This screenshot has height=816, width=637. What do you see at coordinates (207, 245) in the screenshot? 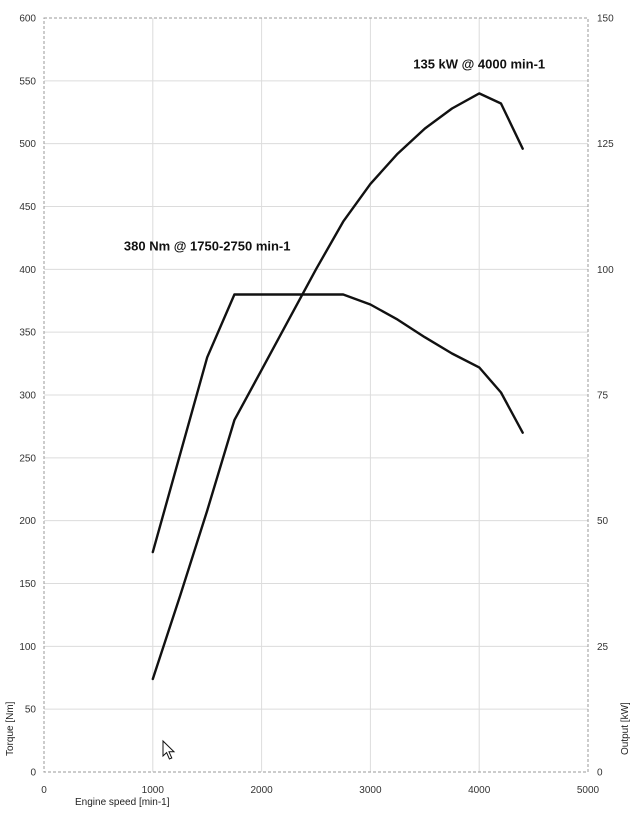
I see `annotation-label: 380 Nm @ 1750-2750 min-1` at bounding box center [207, 245].